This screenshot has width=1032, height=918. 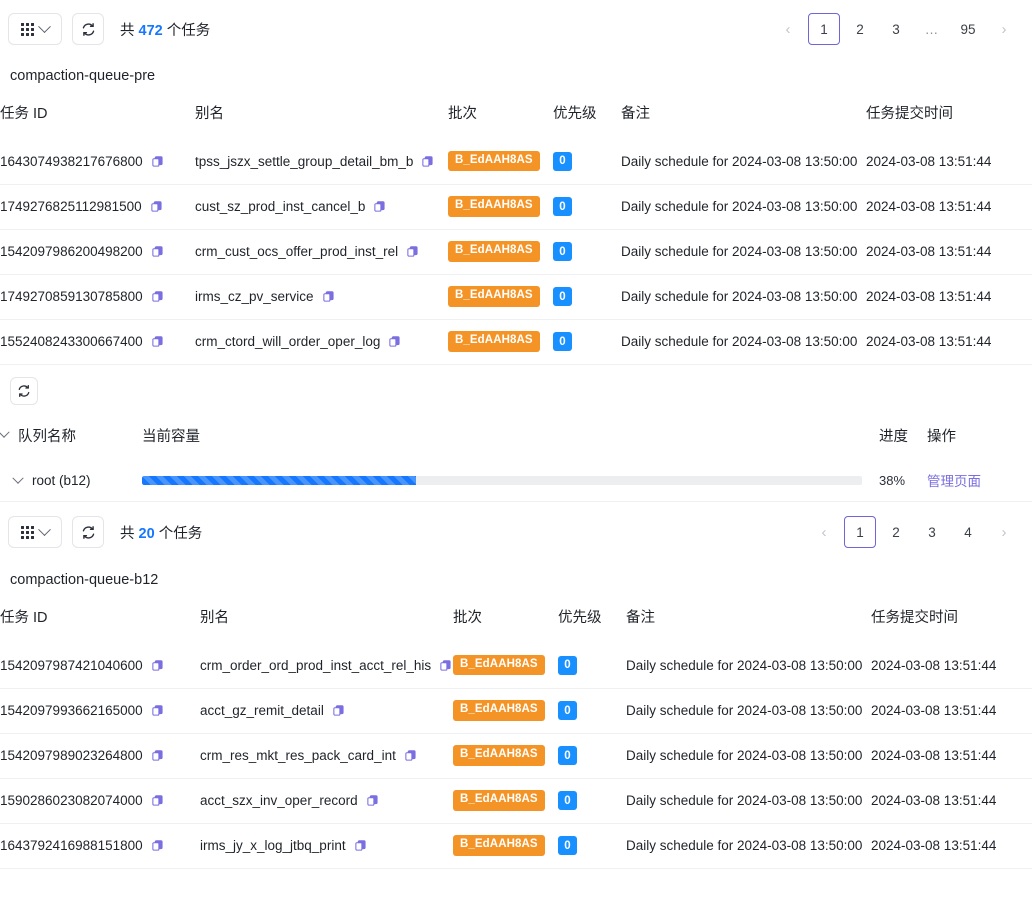 What do you see at coordinates (914, 618) in the screenshot?
I see `column-header-5: 任务提交时间` at bounding box center [914, 618].